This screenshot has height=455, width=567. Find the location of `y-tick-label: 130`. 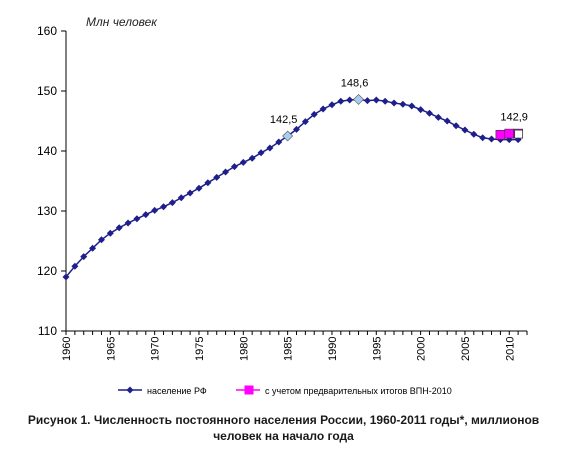

y-tick-label: 130 is located at coordinates (47, 211).